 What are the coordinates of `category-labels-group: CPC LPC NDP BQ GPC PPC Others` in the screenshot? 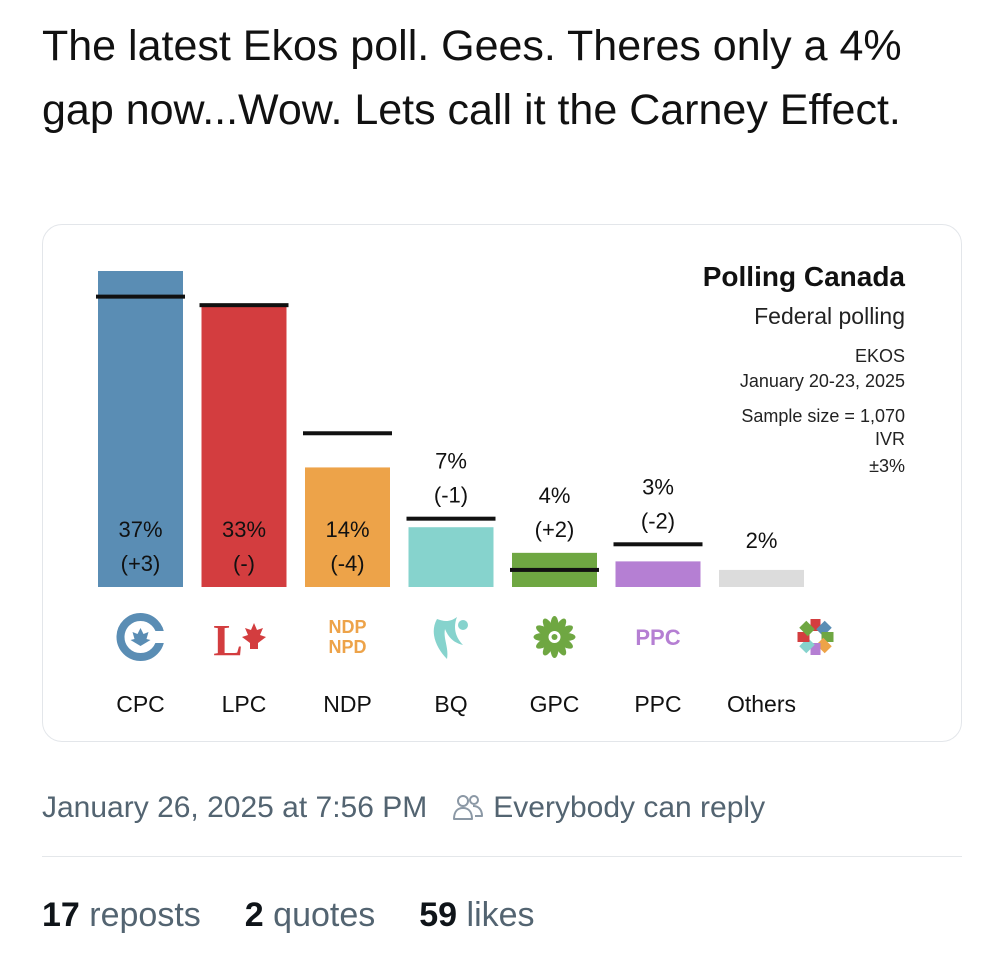 It's located at (456, 704).